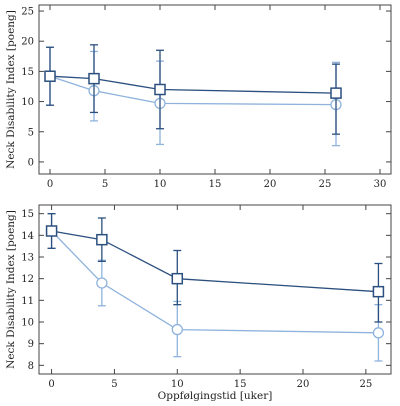  I want to click on bottom-y-tick-label: 13, so click(27, 258).